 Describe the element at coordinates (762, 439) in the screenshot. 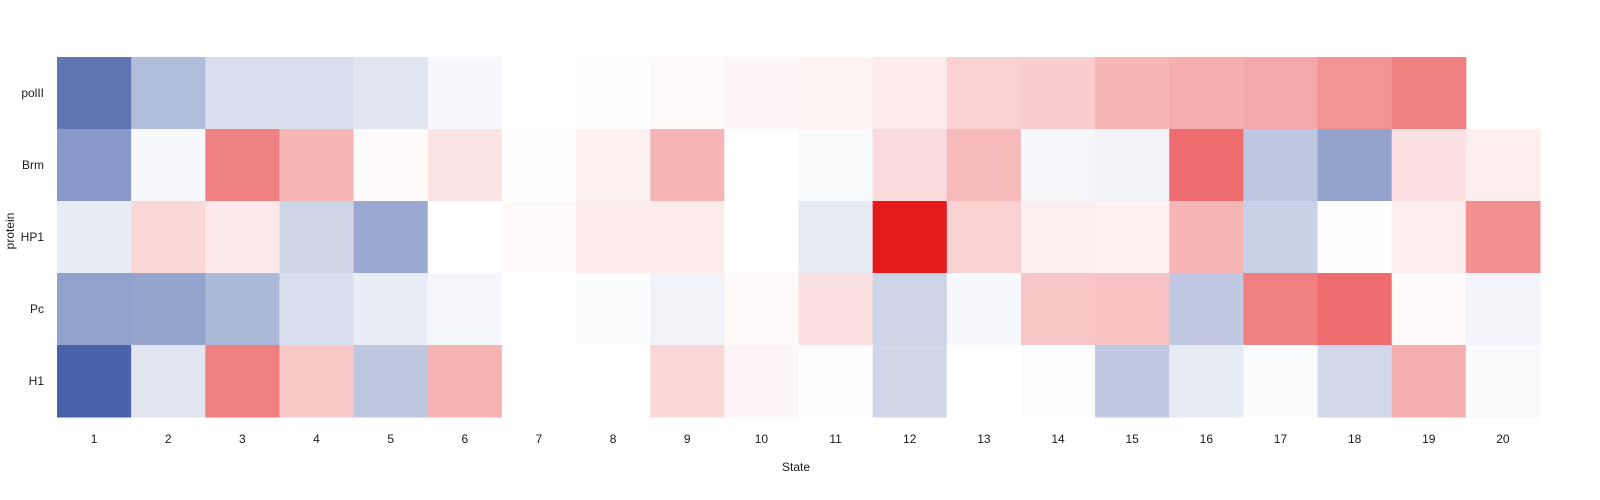

I see `x-tick-label: 10` at that location.